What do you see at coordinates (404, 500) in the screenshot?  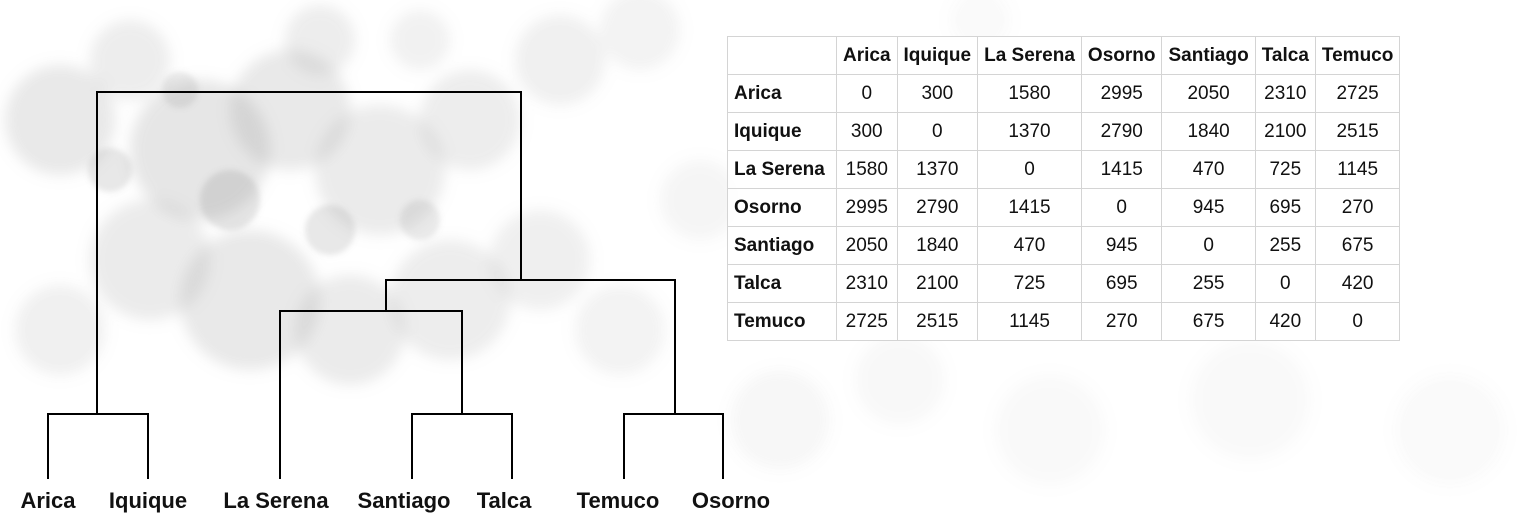 I see `leaf-label-santiago: Santiago` at bounding box center [404, 500].